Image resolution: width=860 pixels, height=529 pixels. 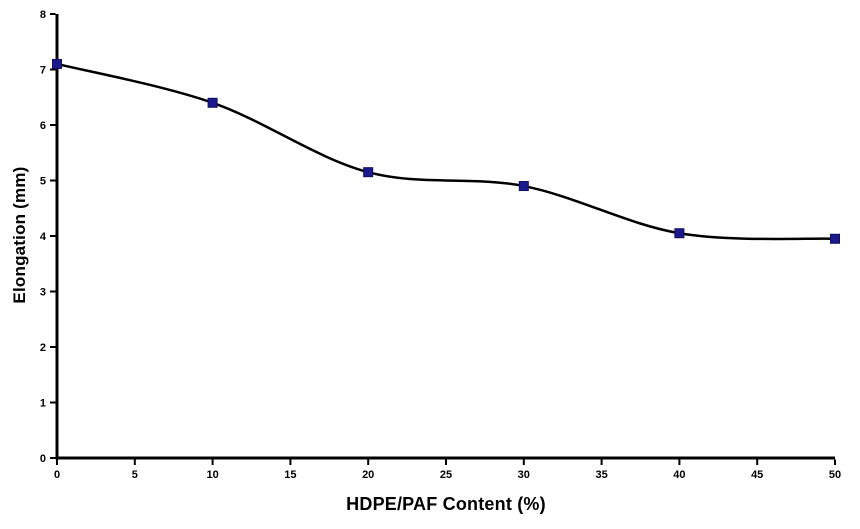 I want to click on y-tick-label: 5, so click(x=43, y=182).